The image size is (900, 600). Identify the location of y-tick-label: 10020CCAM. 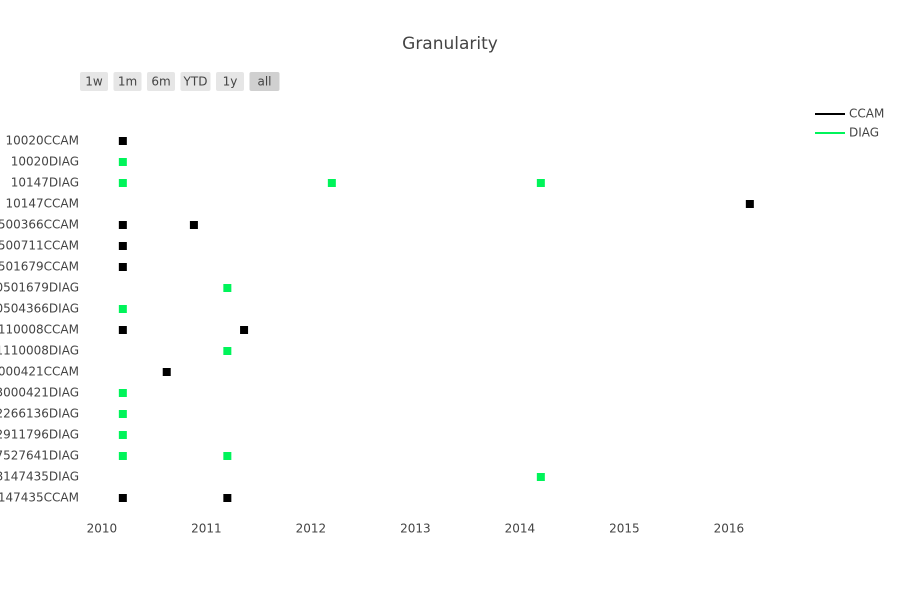
(43, 141).